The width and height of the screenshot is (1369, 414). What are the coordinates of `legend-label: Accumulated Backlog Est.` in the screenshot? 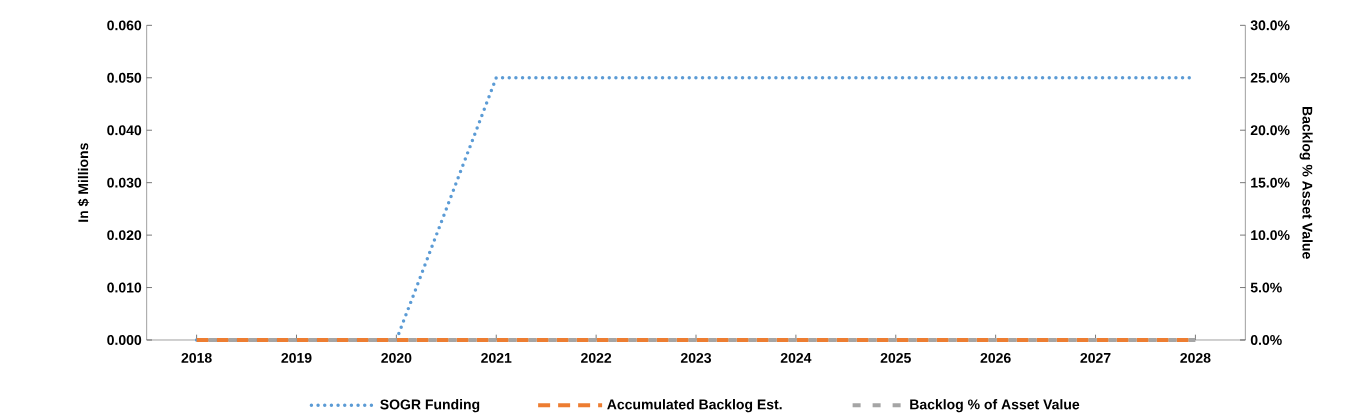 It's located at (694, 406).